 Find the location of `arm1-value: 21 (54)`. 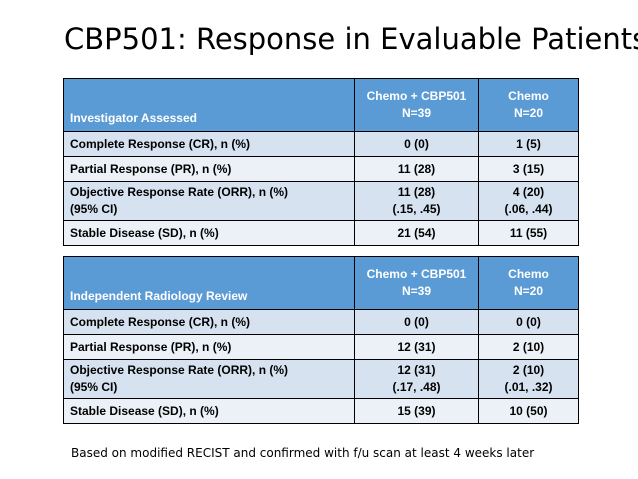

arm1-value: 21 (54) is located at coordinates (416, 233).